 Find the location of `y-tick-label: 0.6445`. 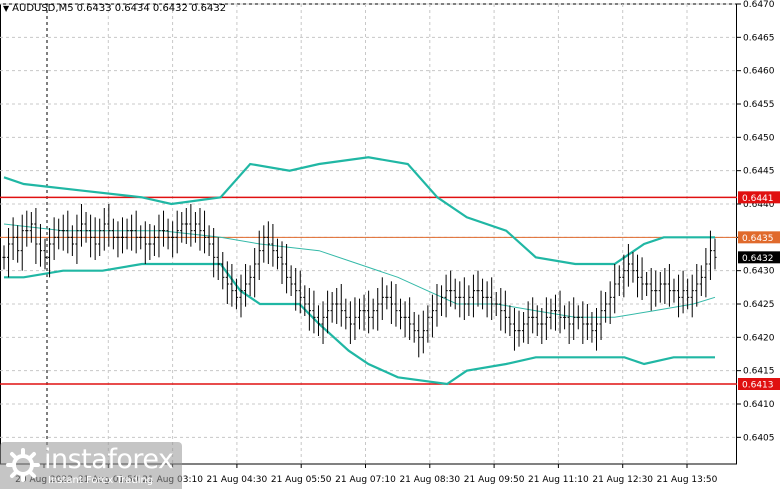

y-tick-label: 0.6445 is located at coordinates (759, 172).